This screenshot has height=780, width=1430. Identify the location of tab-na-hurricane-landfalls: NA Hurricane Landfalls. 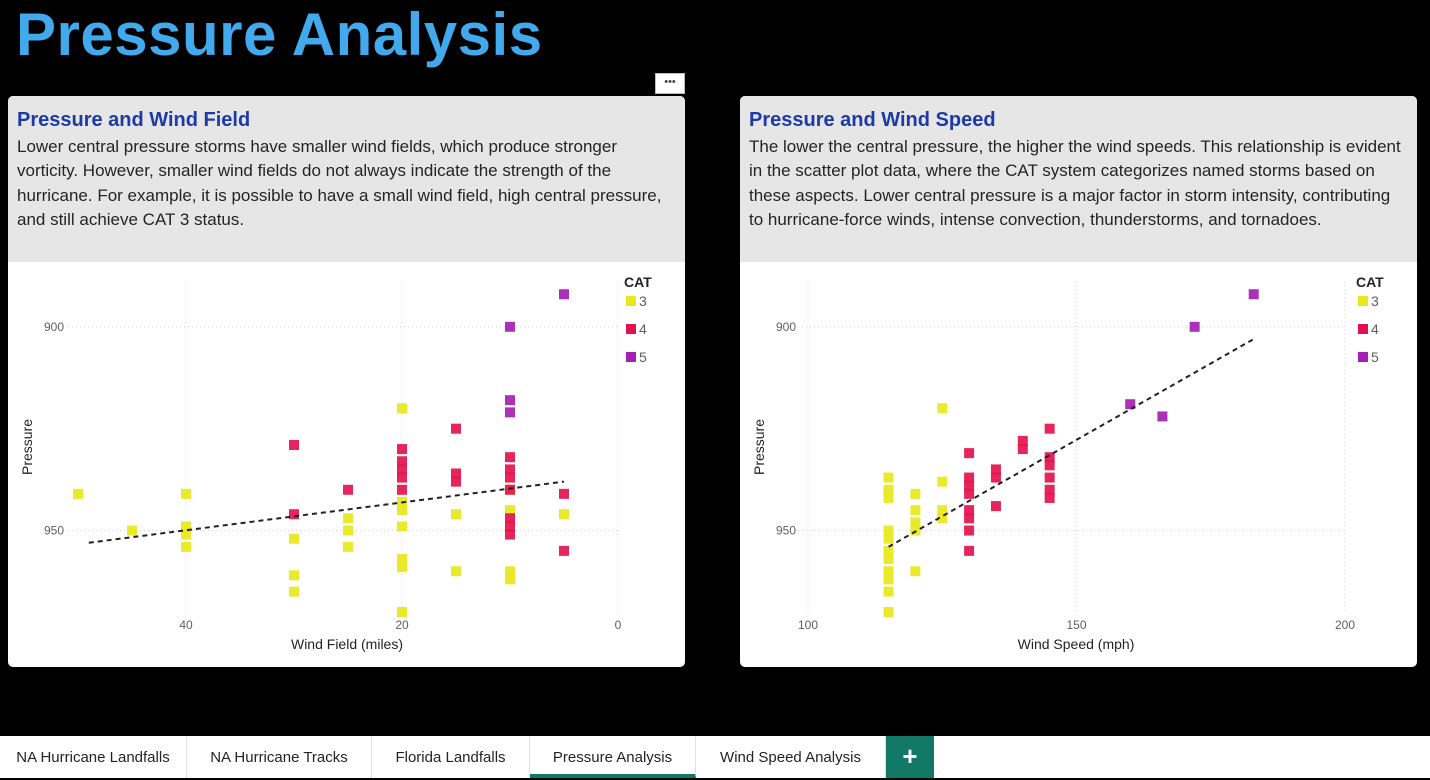
(93, 757).